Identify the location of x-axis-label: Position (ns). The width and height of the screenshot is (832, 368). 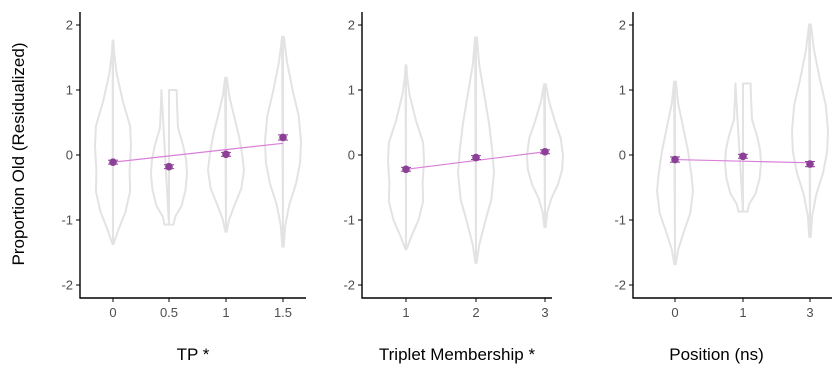
(716, 354).